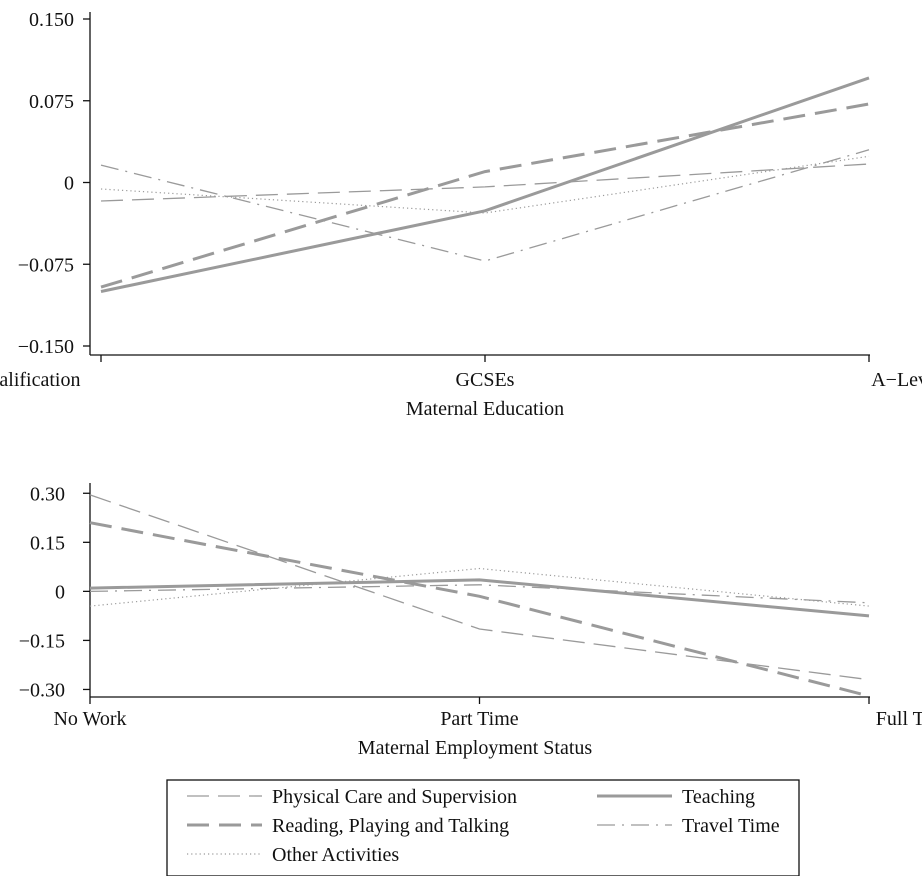 This screenshot has width=922, height=876. Describe the element at coordinates (47, 543) in the screenshot. I see `y-tick-label: 0.15` at that location.